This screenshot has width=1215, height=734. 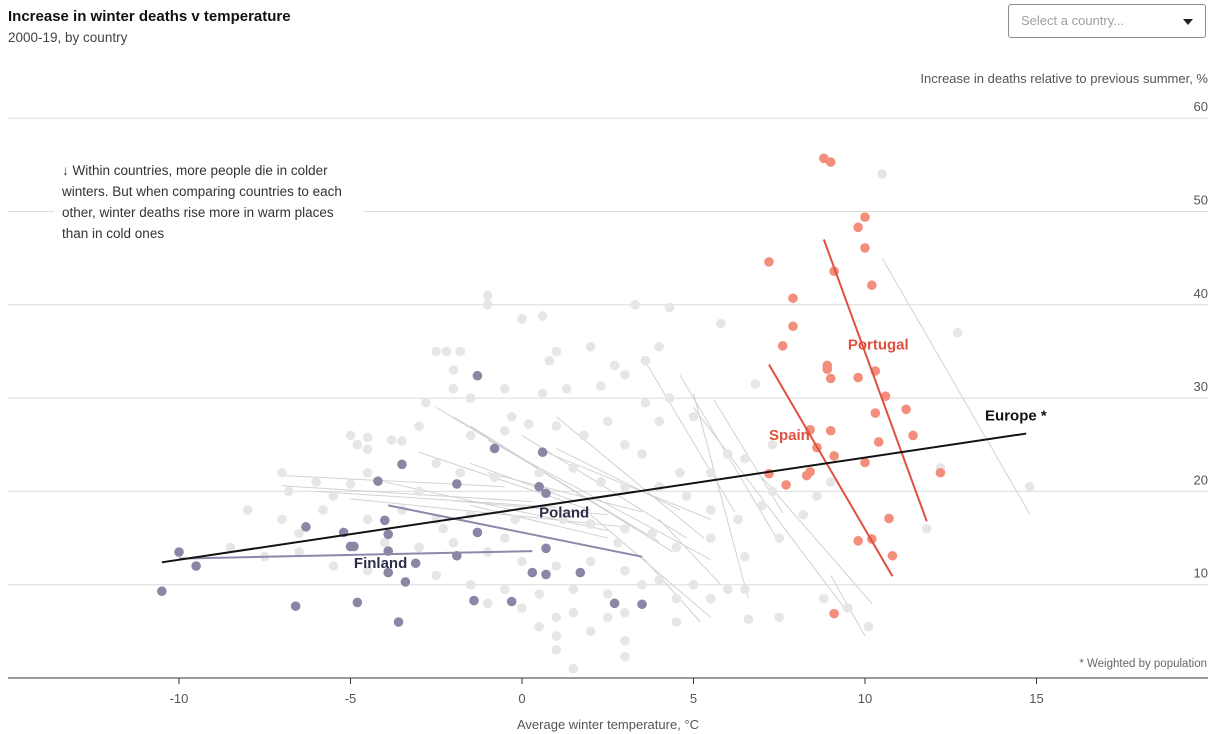 I want to click on spain-trend-line, so click(x=831, y=470).